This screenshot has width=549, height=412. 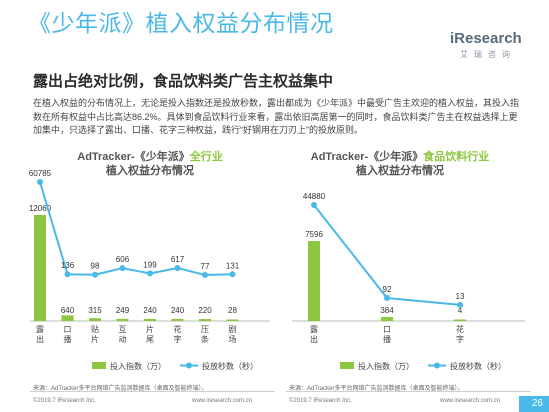 What do you see at coordinates (233, 265) in the screenshot?
I see `chart1-line-label-8: 131` at bounding box center [233, 265].